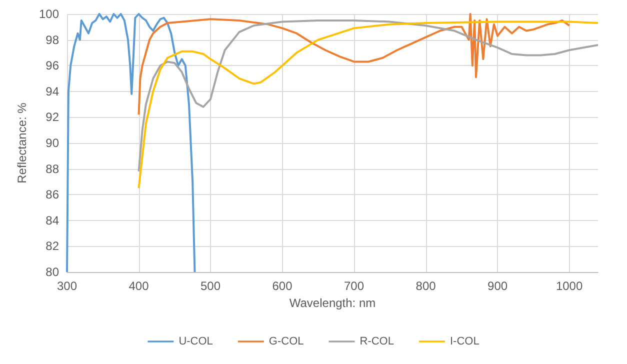 The image size is (627, 364). What do you see at coordinates (139, 286) in the screenshot?
I see `x-tick-label: 400` at bounding box center [139, 286].